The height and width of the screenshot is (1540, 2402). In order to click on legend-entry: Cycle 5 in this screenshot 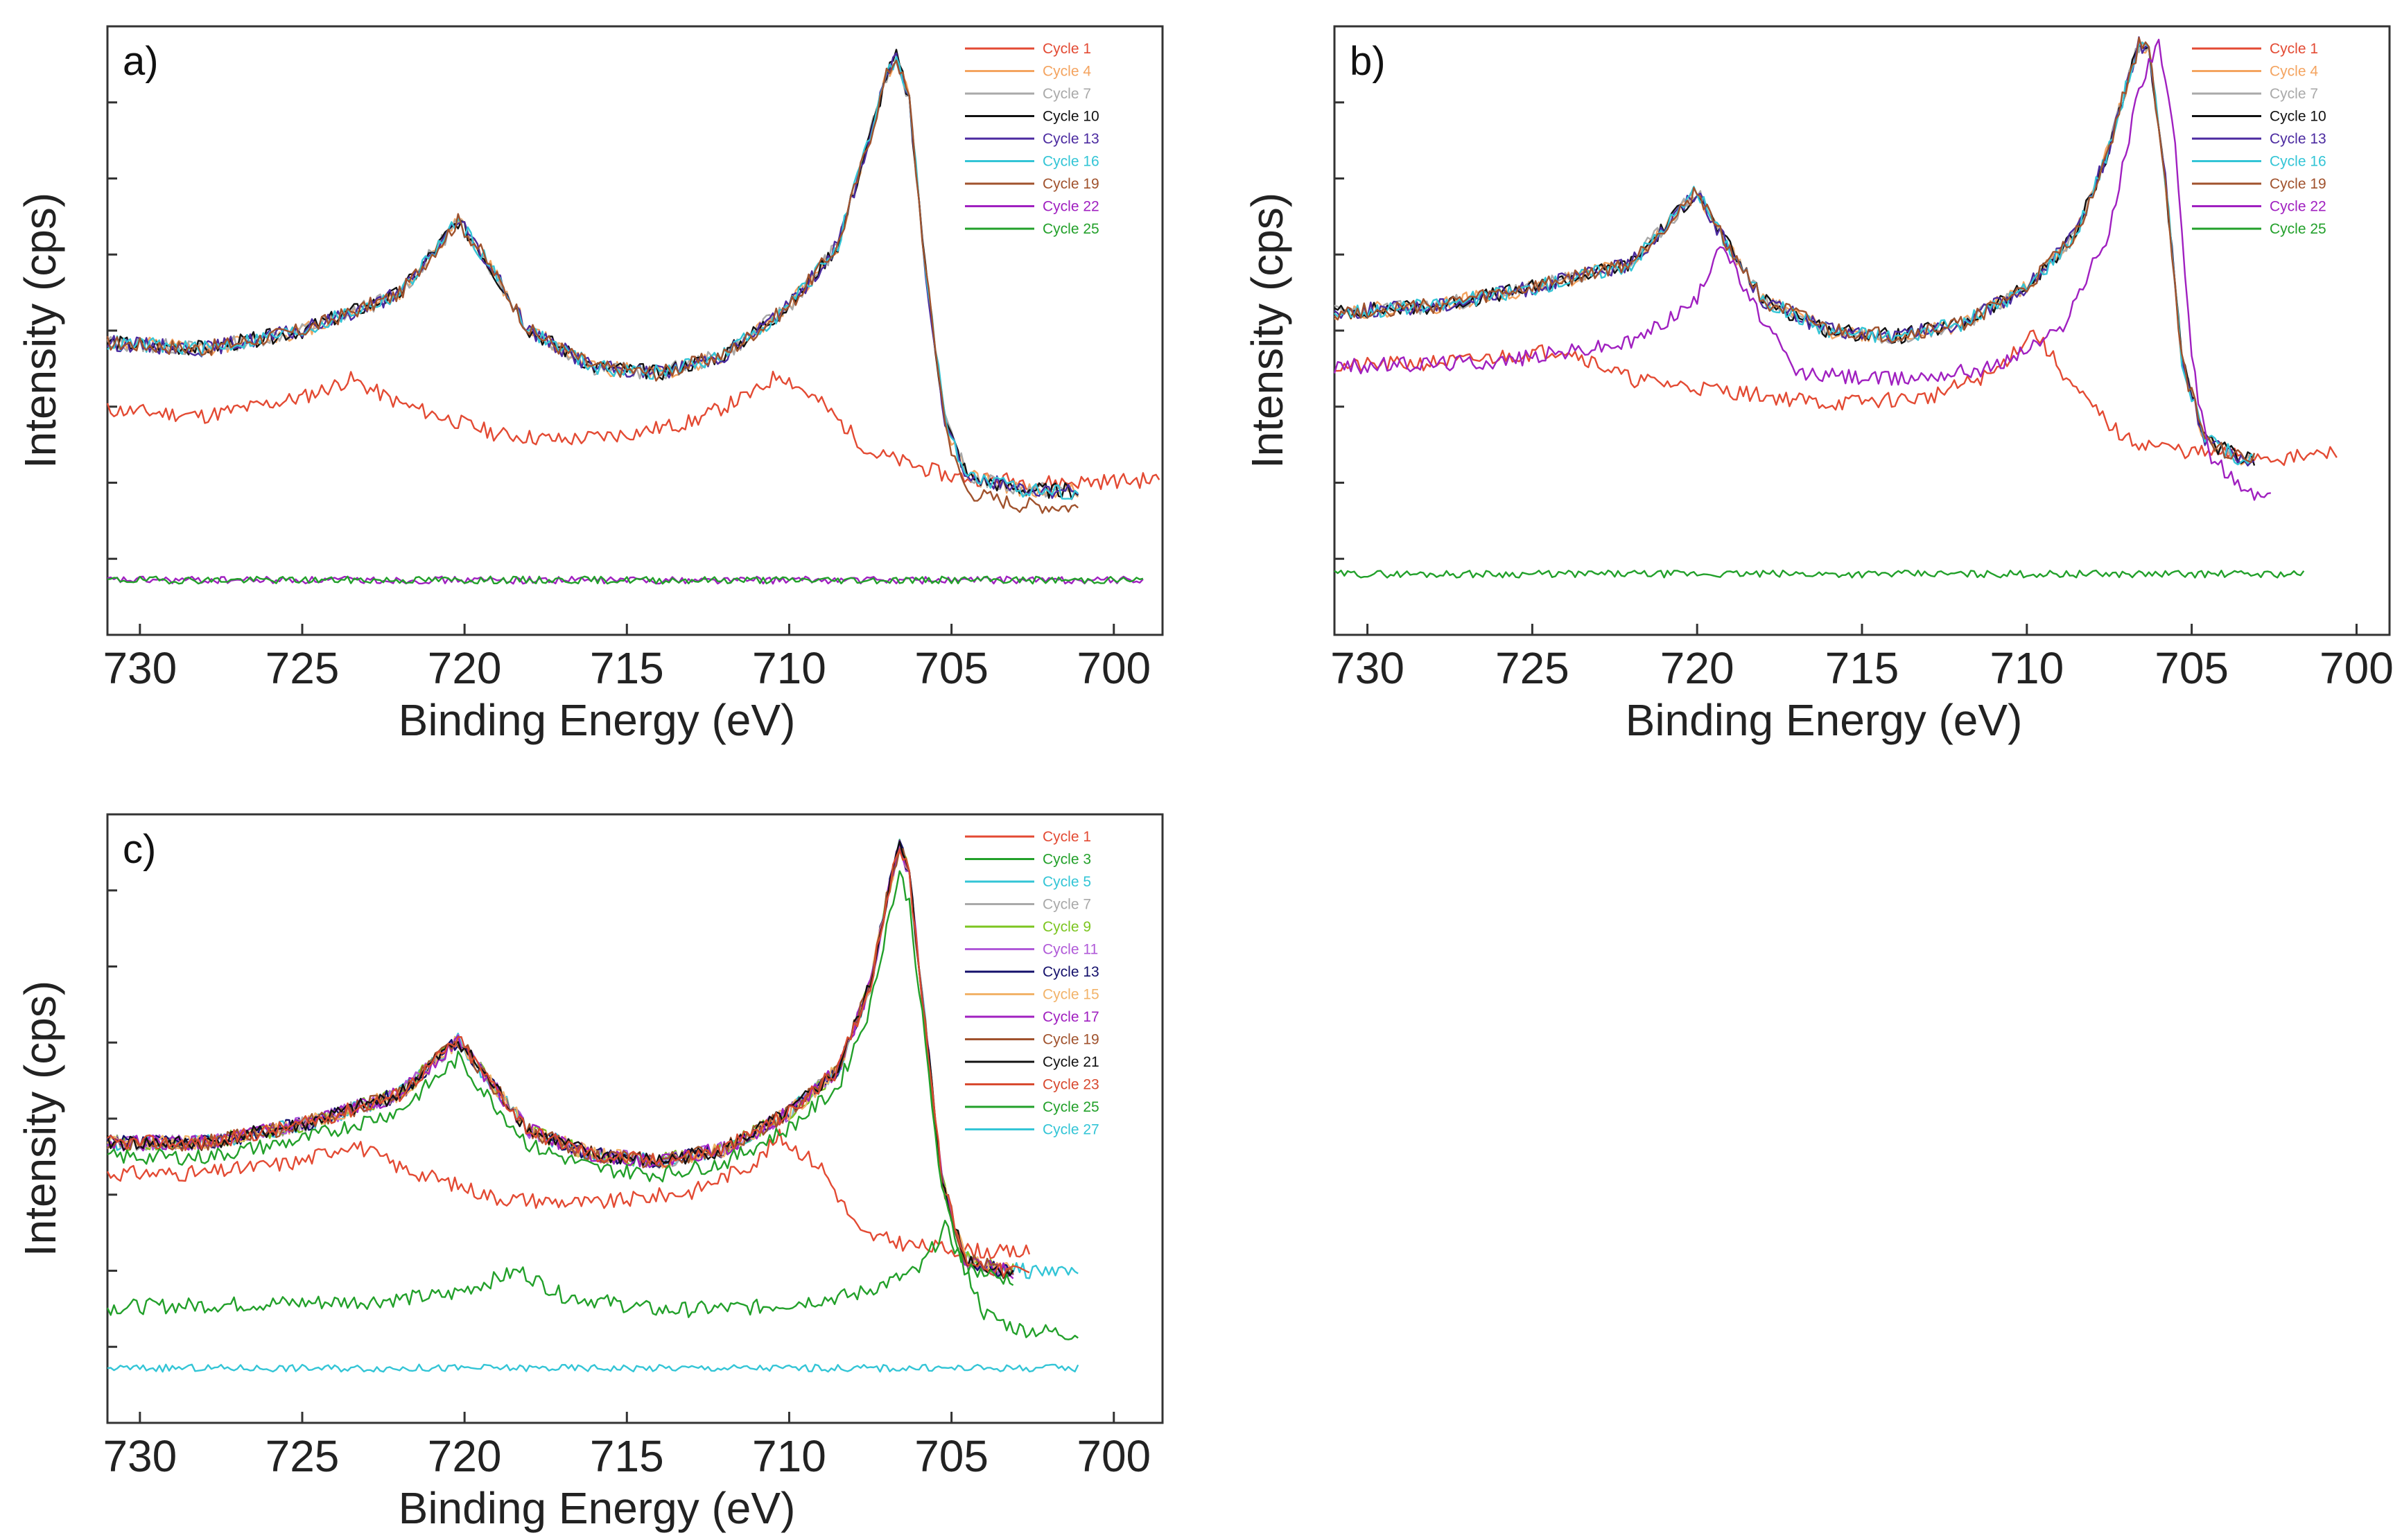, I will do `click(1067, 882)`.